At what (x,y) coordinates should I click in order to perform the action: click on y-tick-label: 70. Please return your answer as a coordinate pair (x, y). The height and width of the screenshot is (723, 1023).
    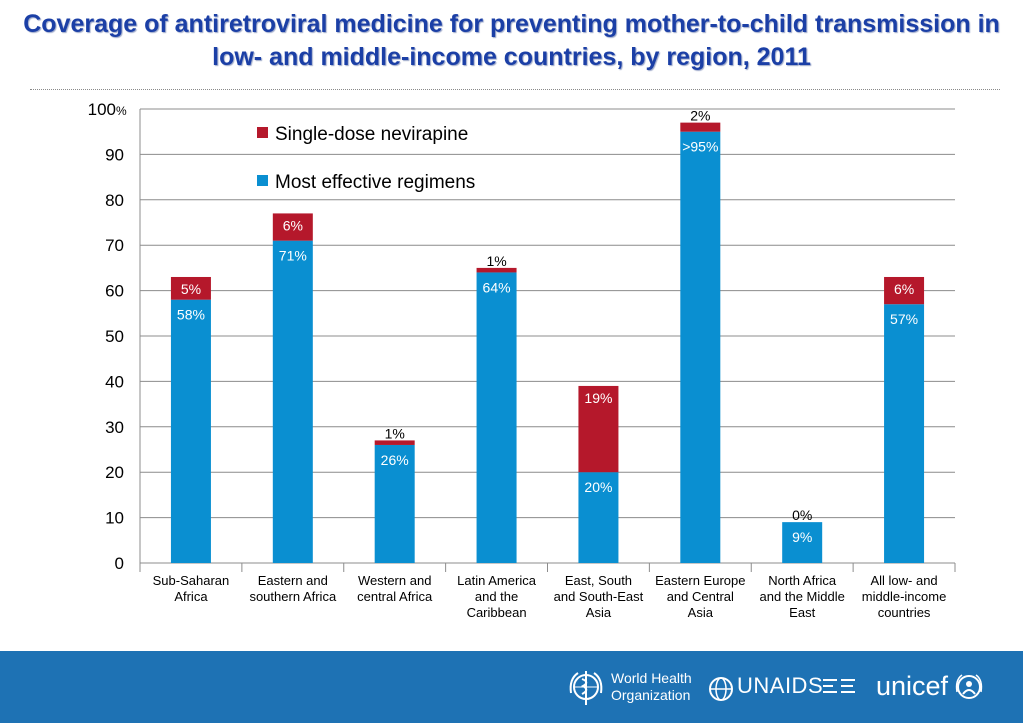
    Looking at the image, I should click on (114, 245).